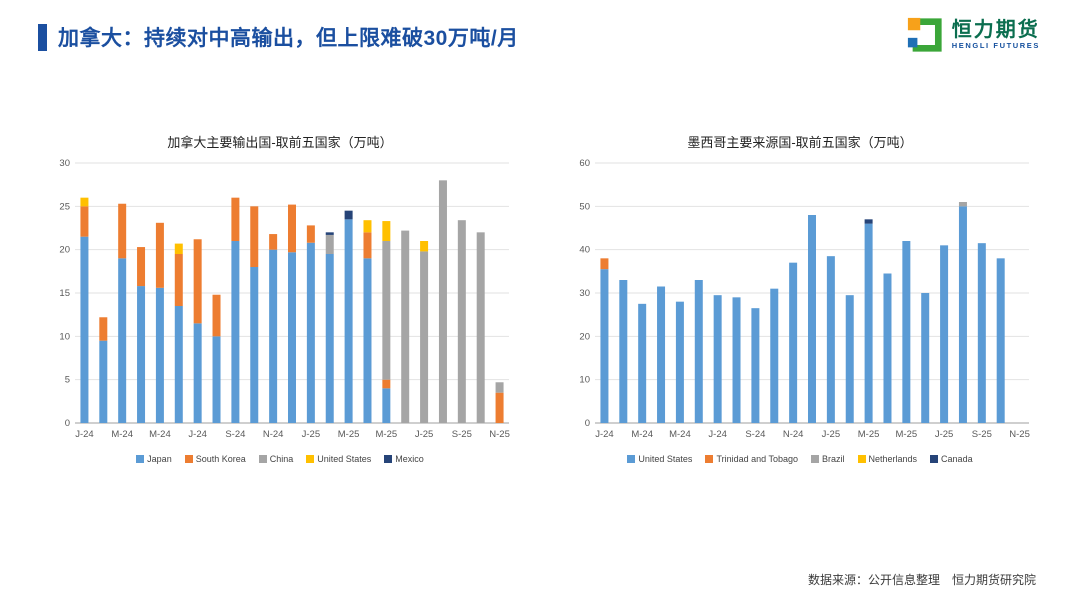  I want to click on y-tick-label: 10, so click(584, 380).